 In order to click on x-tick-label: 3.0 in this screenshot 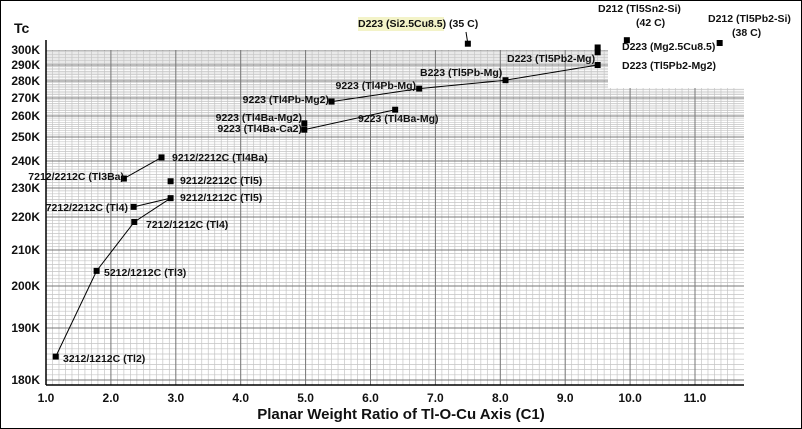, I will do `click(175, 398)`.